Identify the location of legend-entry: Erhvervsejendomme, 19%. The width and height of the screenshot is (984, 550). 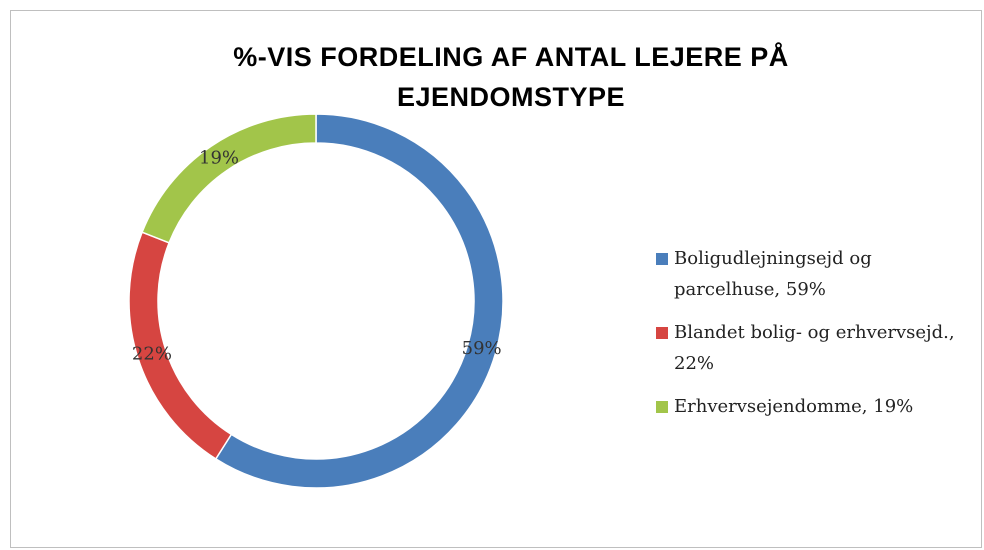
(815, 406).